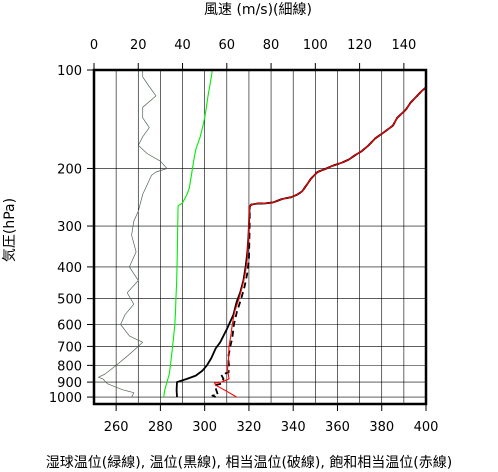  Describe the element at coordinates (69, 71) in the screenshot. I see `y-tick-label-100: 100` at that location.